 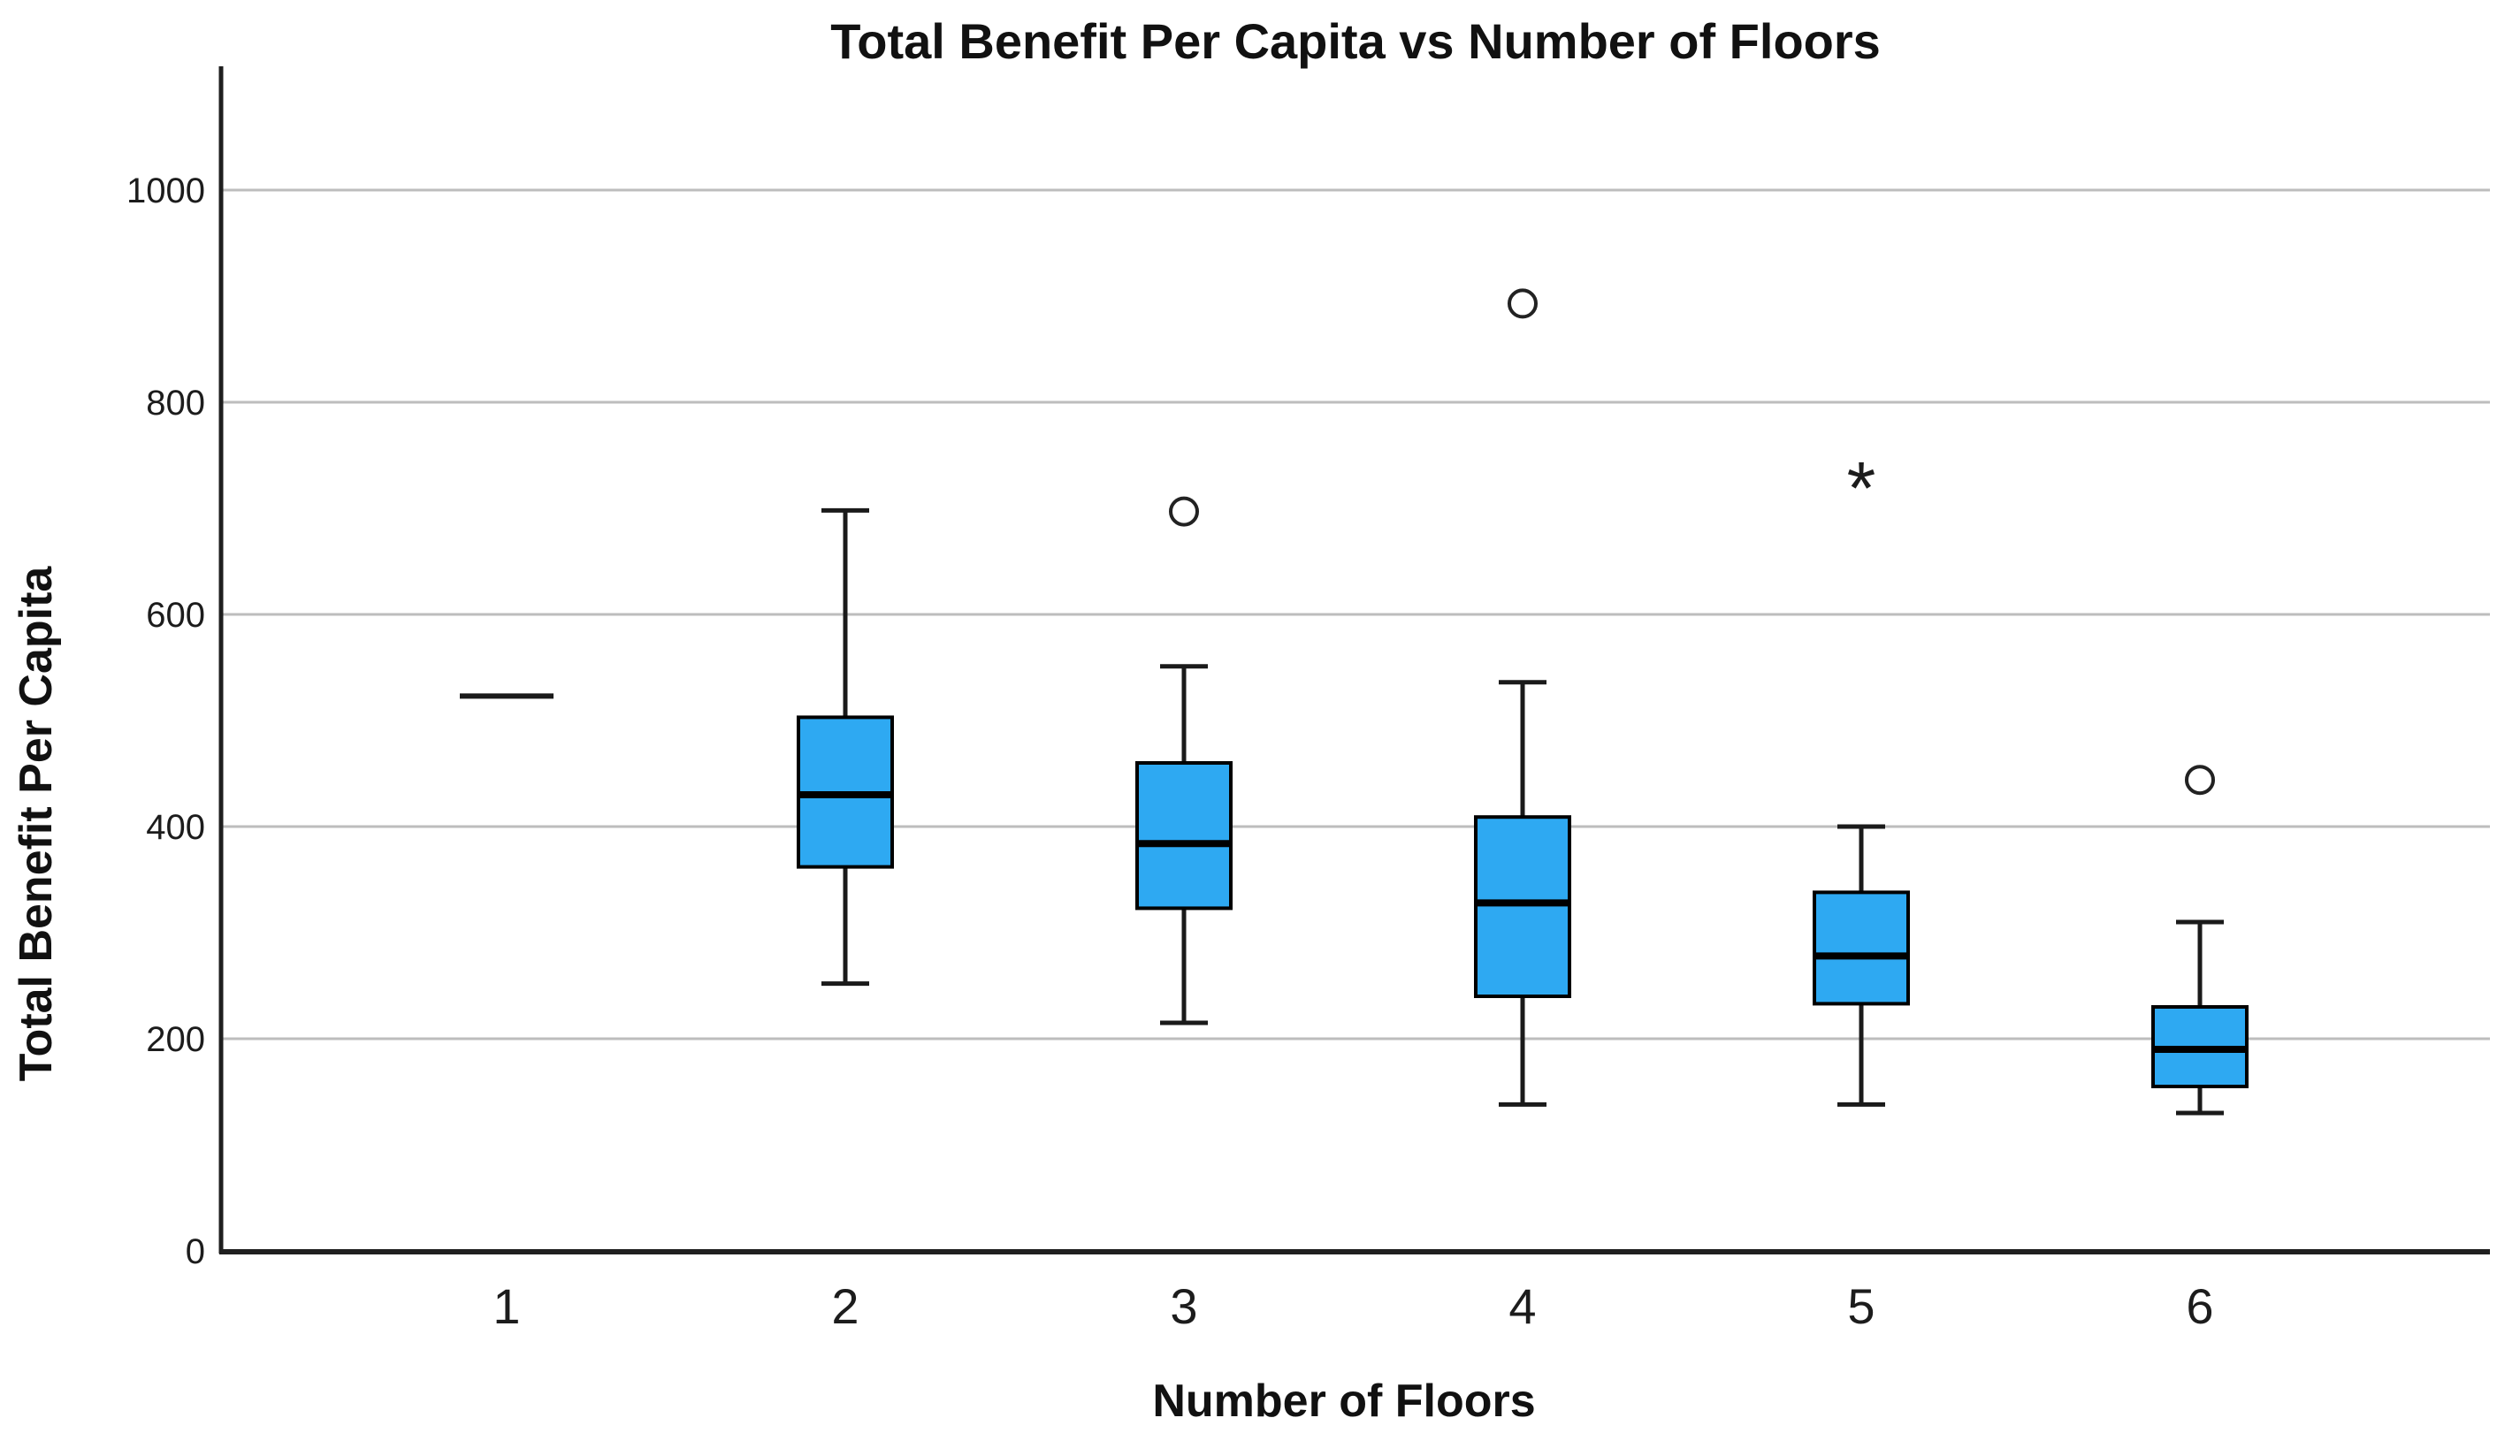 What do you see at coordinates (1183, 1306) in the screenshot?
I see `x-tick-label-3: 3` at bounding box center [1183, 1306].